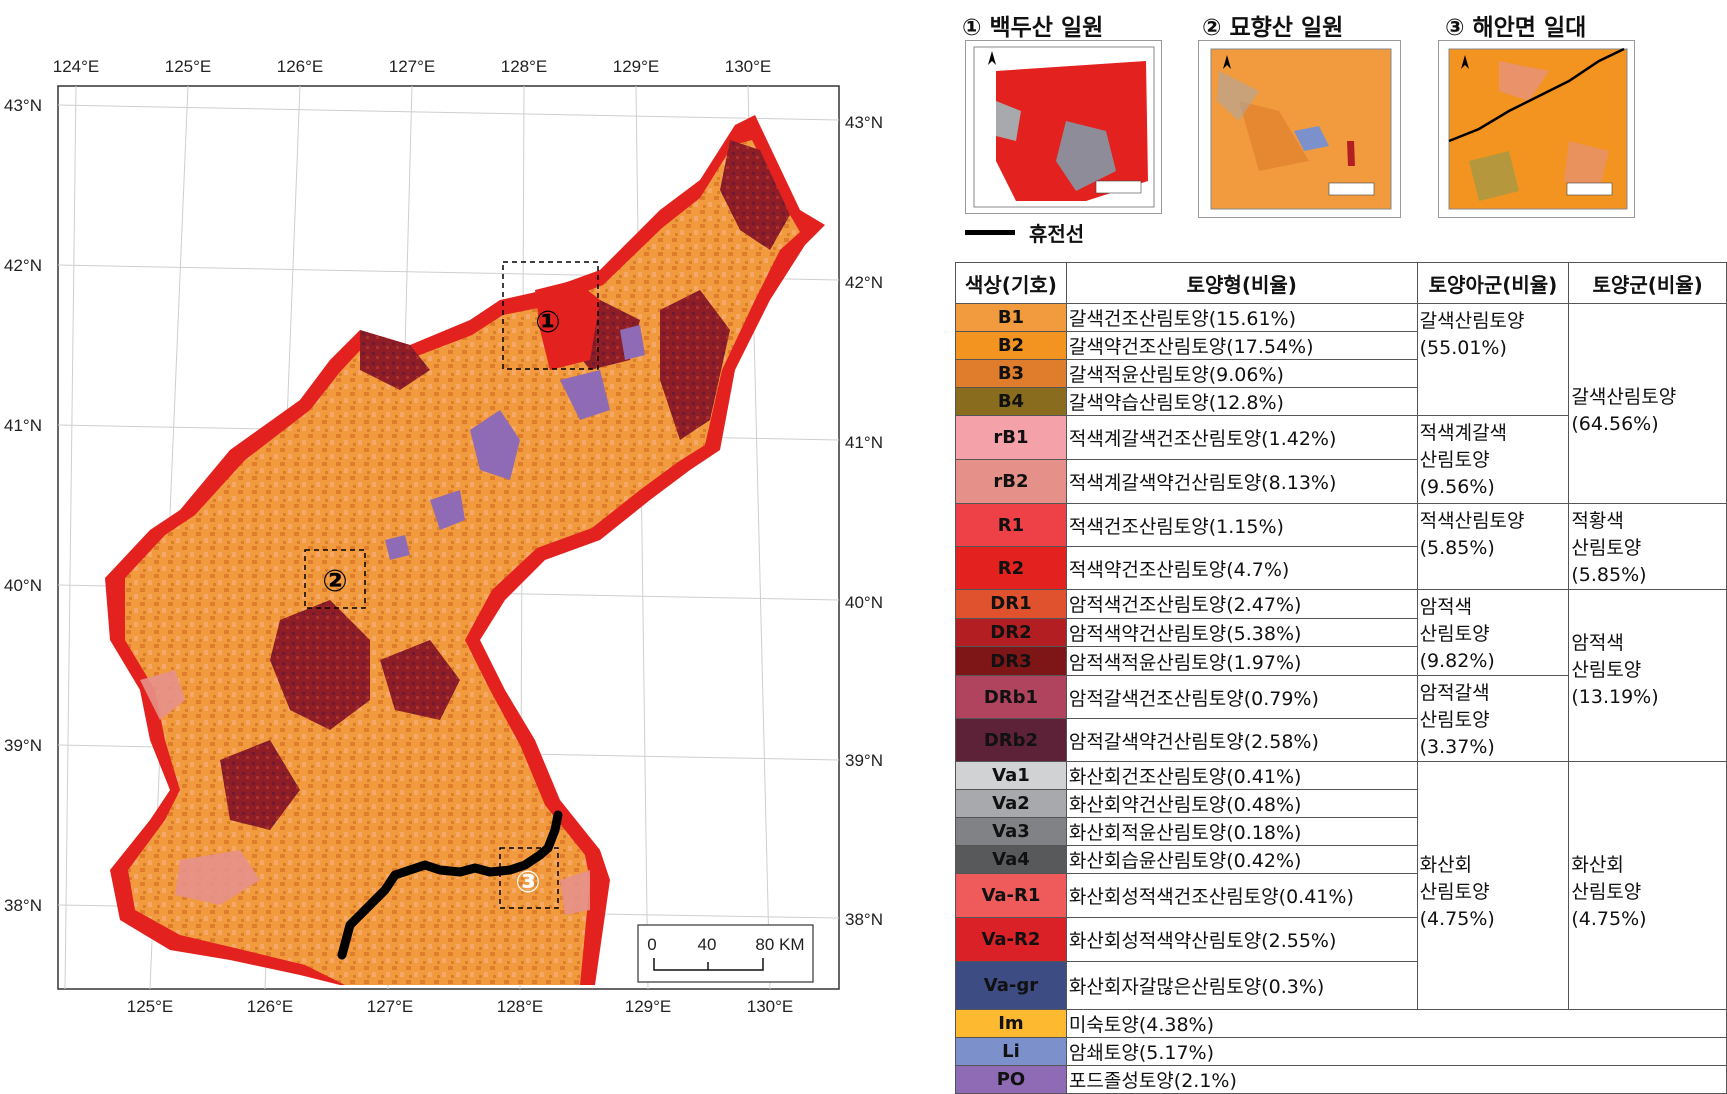 The height and width of the screenshot is (1094, 1727). I want to click on lat-ticks-right: 43°N 42°N 41°N 40°N 39°N 38°N, so click(864, 521).